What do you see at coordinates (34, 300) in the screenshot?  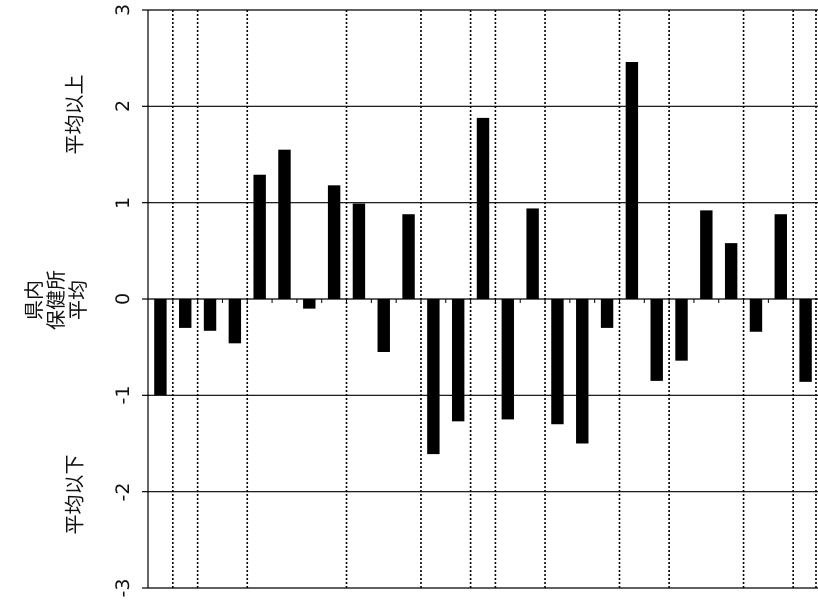 I see `prefecture-average-line1: 県内` at bounding box center [34, 300].